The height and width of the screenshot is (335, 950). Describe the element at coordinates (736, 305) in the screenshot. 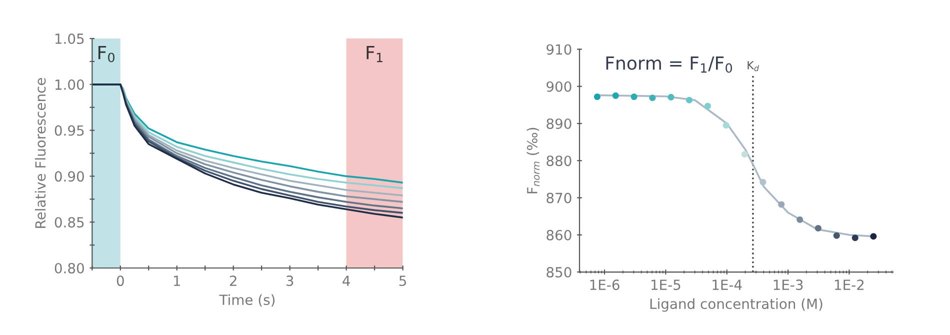

I see `x-axis-title: Ligand concentration (M)` at that location.